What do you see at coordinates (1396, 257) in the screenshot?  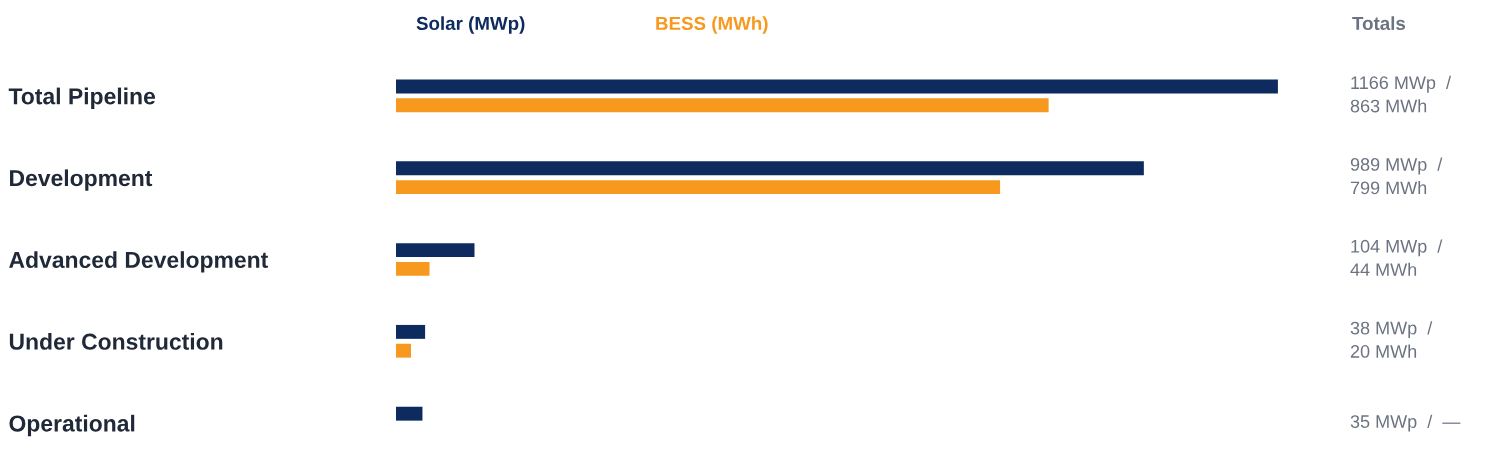 I see `text: 104 MWp / 44 MWh` at bounding box center [1396, 257].